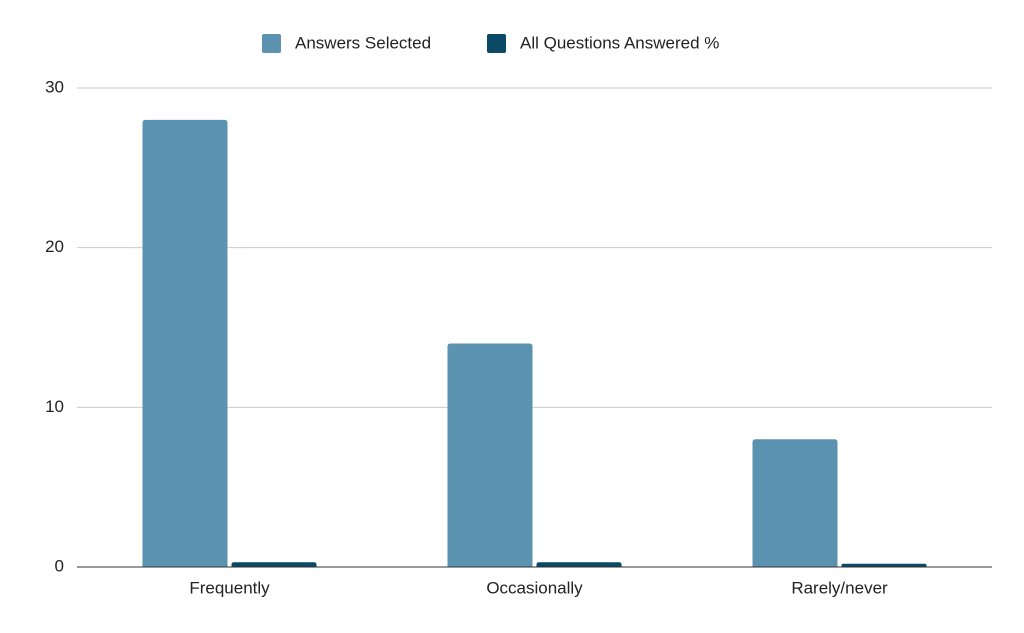 This screenshot has height=633, width=1024. What do you see at coordinates (839, 587) in the screenshot?
I see `x-tick-label: Rarely/never` at bounding box center [839, 587].